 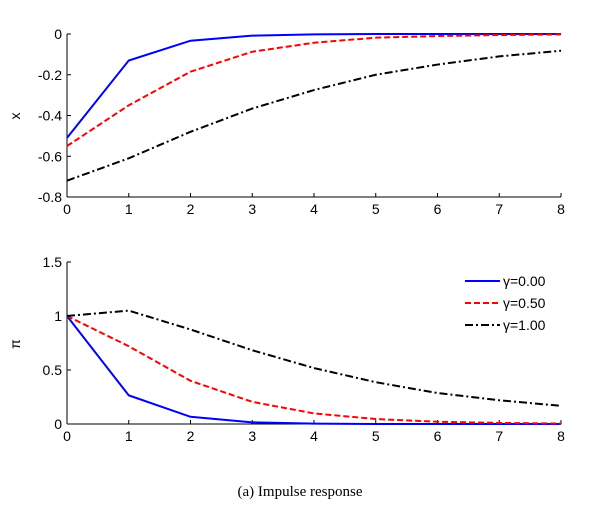 I want to click on y-axis-label: π, so click(x=15, y=344).